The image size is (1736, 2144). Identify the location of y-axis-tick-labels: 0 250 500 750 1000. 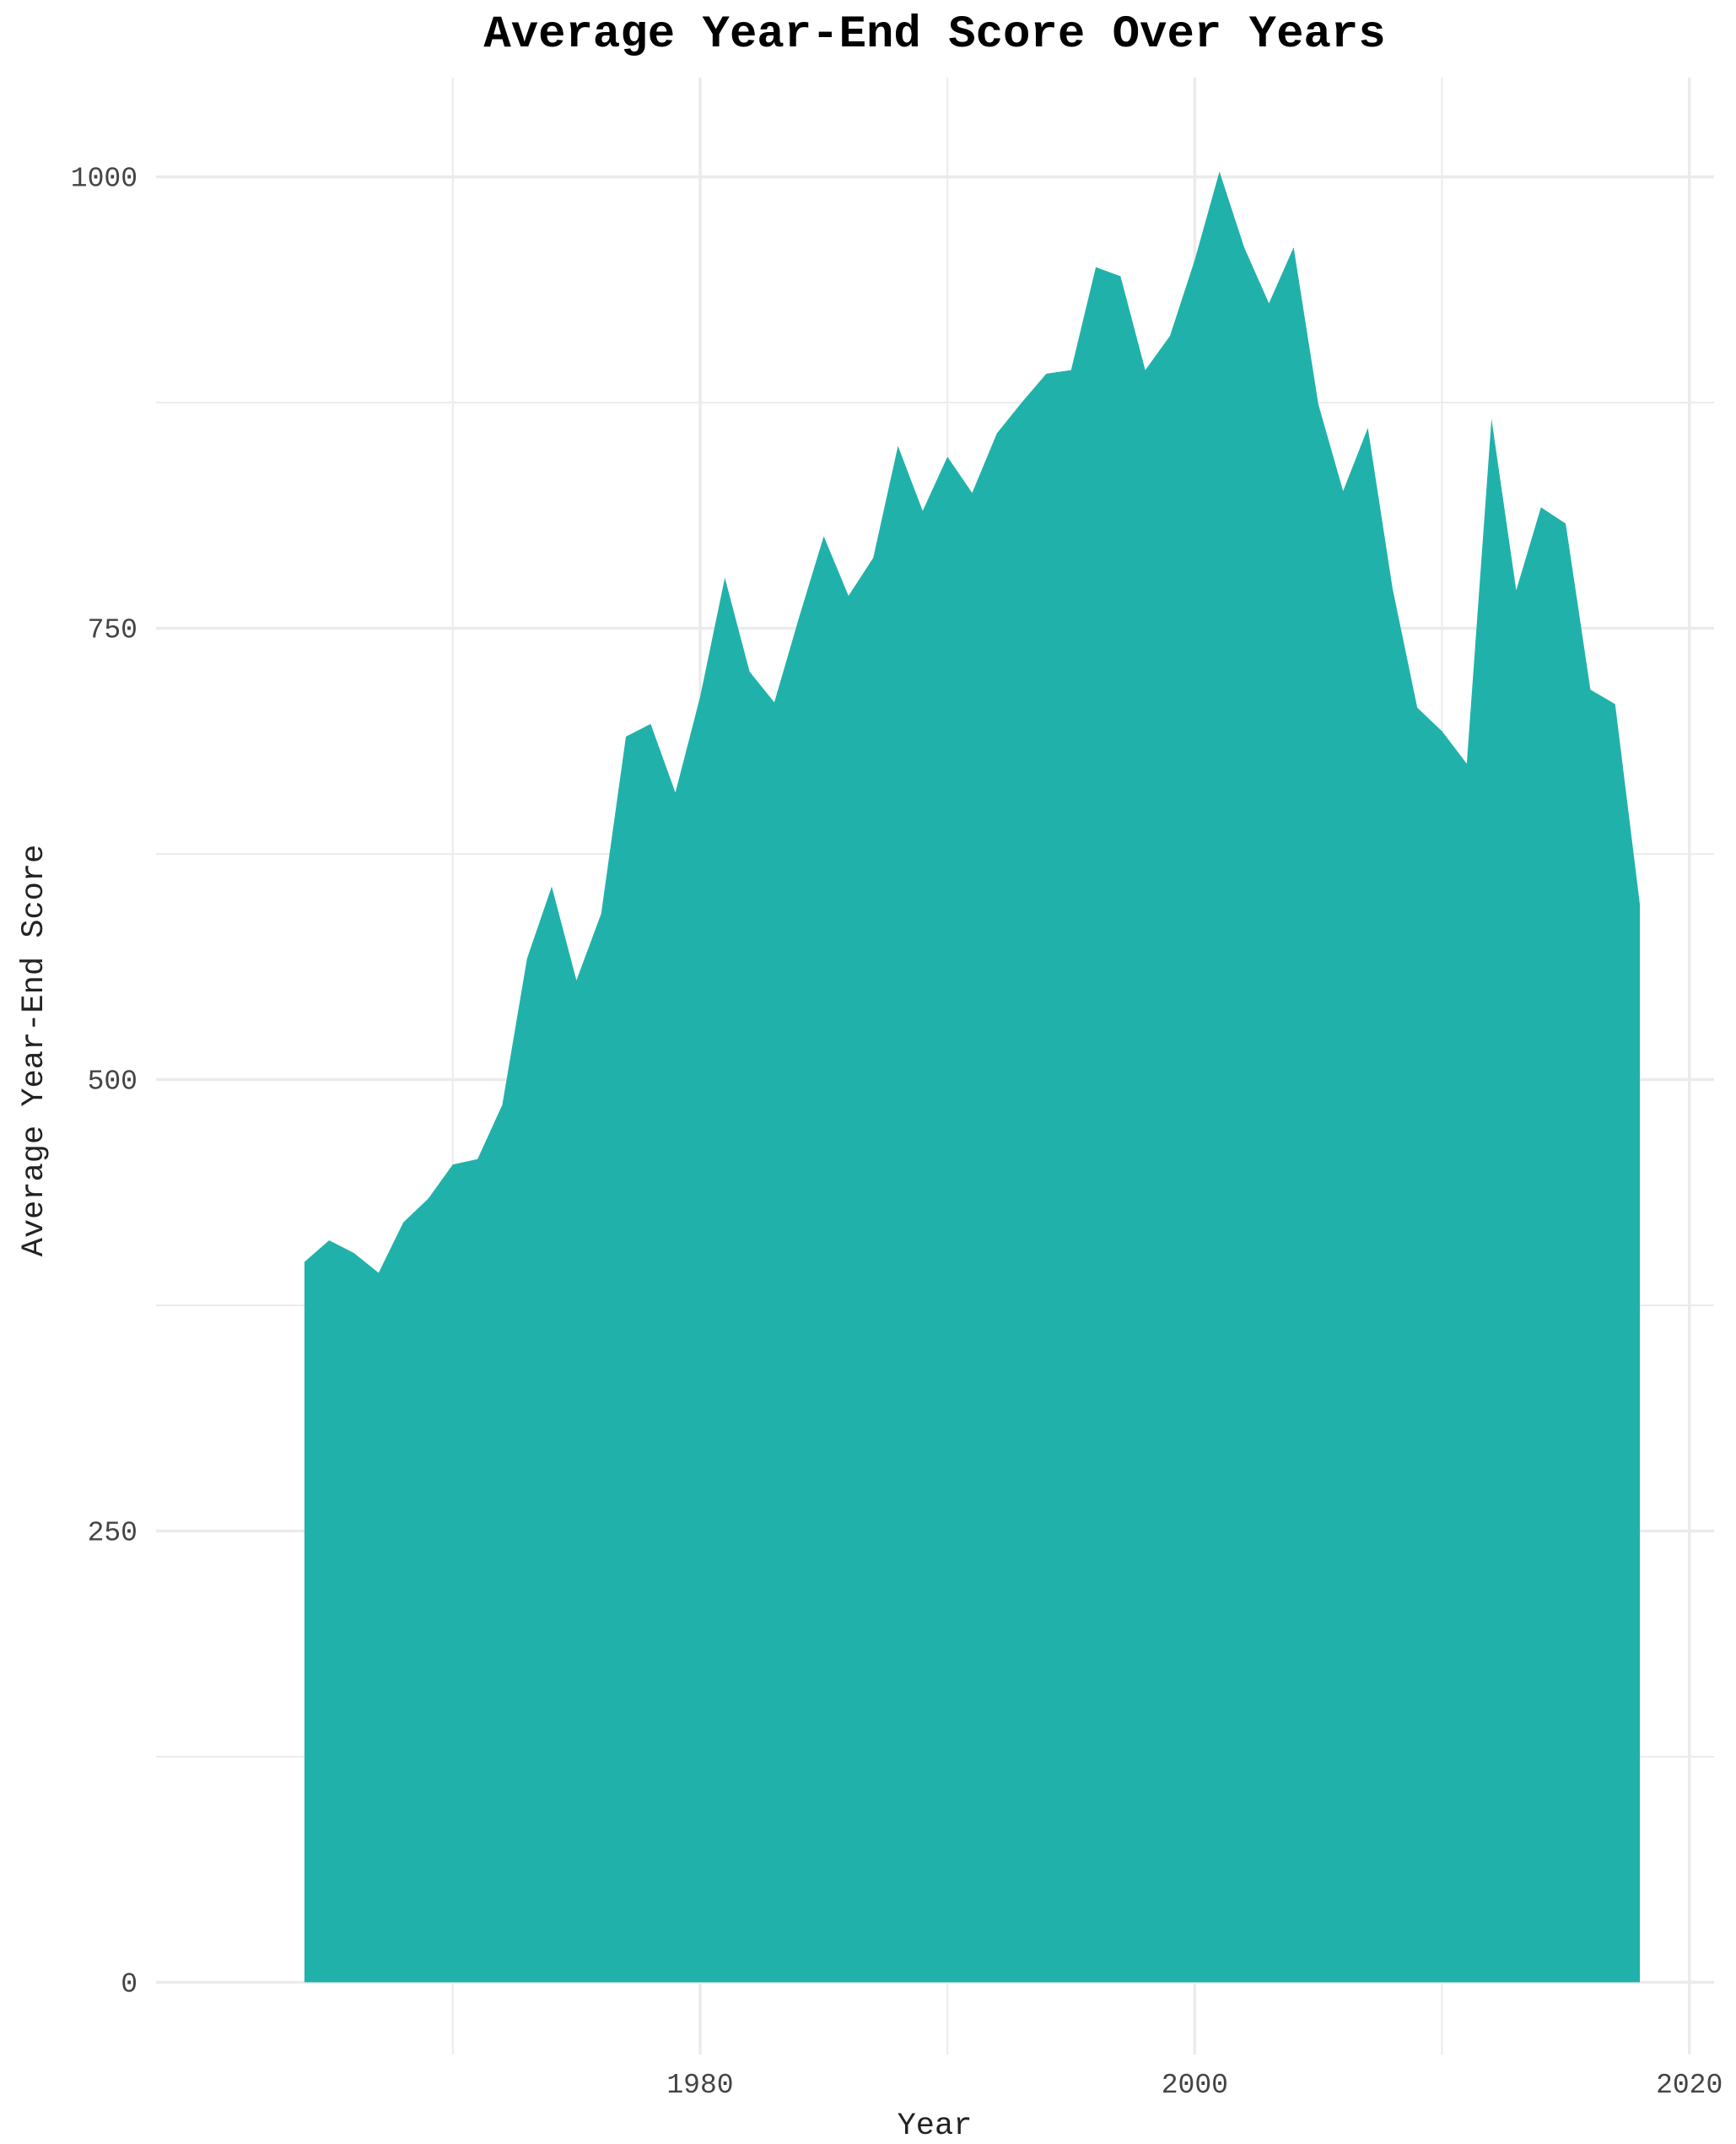
(104, 1082).